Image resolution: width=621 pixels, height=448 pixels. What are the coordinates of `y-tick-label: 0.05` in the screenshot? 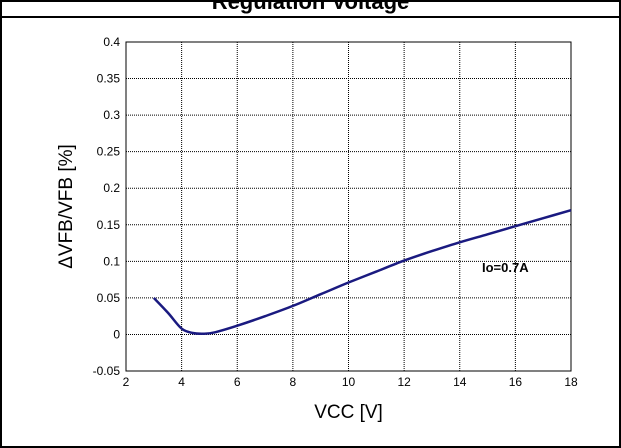 It's located at (109, 298).